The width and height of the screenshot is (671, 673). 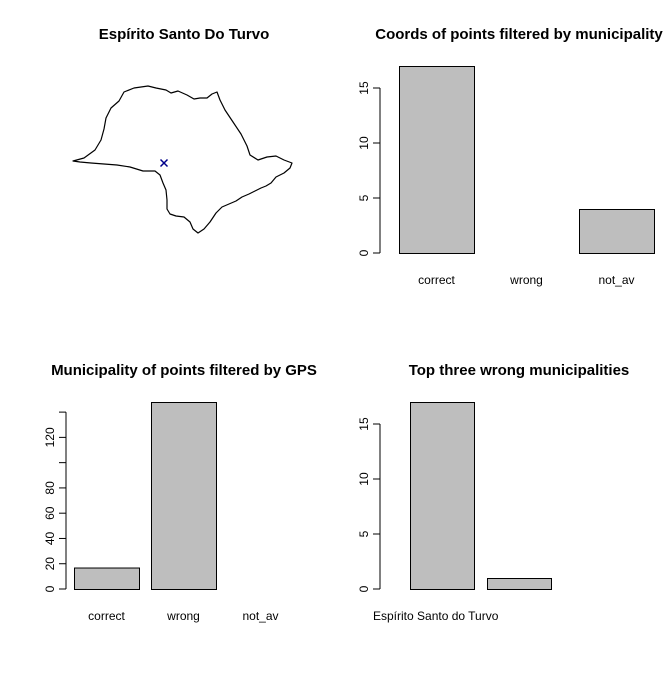 What do you see at coordinates (50, 437) in the screenshot?
I see `y-tick-label: 120` at bounding box center [50, 437].